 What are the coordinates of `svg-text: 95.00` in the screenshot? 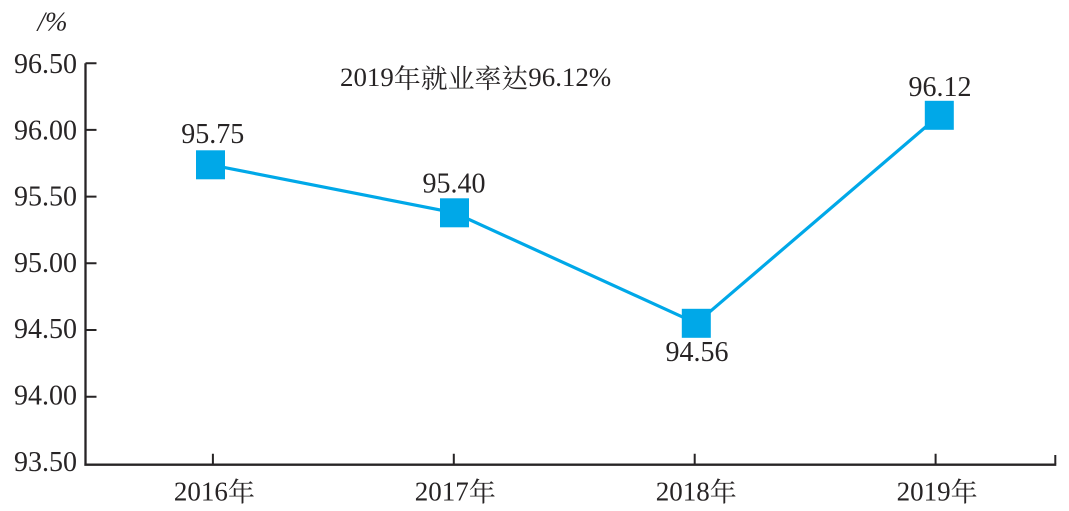 It's located at (45, 263).